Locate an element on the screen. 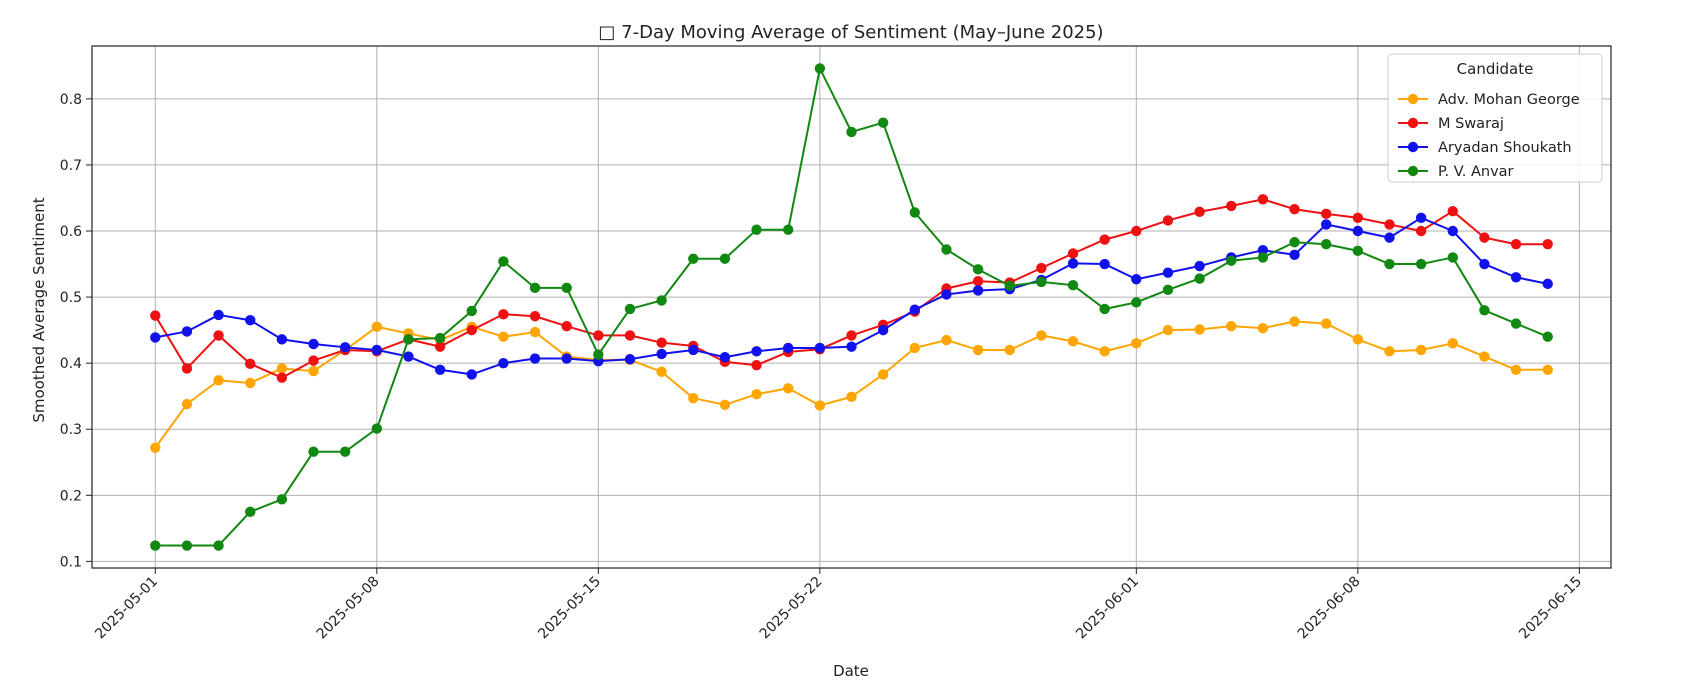 This screenshot has width=1704, height=689. x-tick-label: 2025-06-01 is located at coordinates (1107, 608).